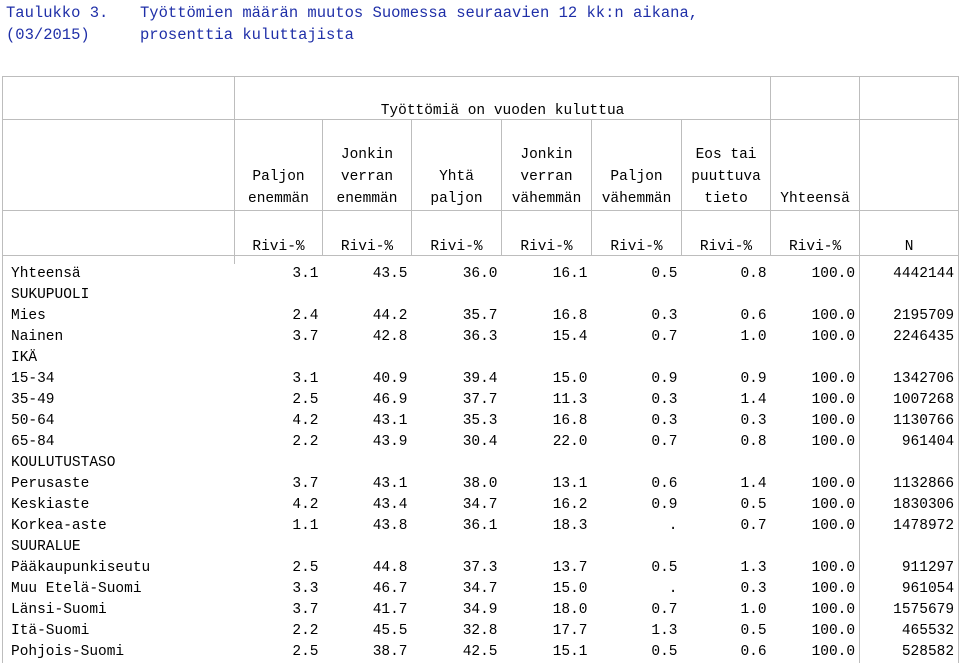  Describe the element at coordinates (305, 589) in the screenshot. I see `value-cell: 3.3` at that location.